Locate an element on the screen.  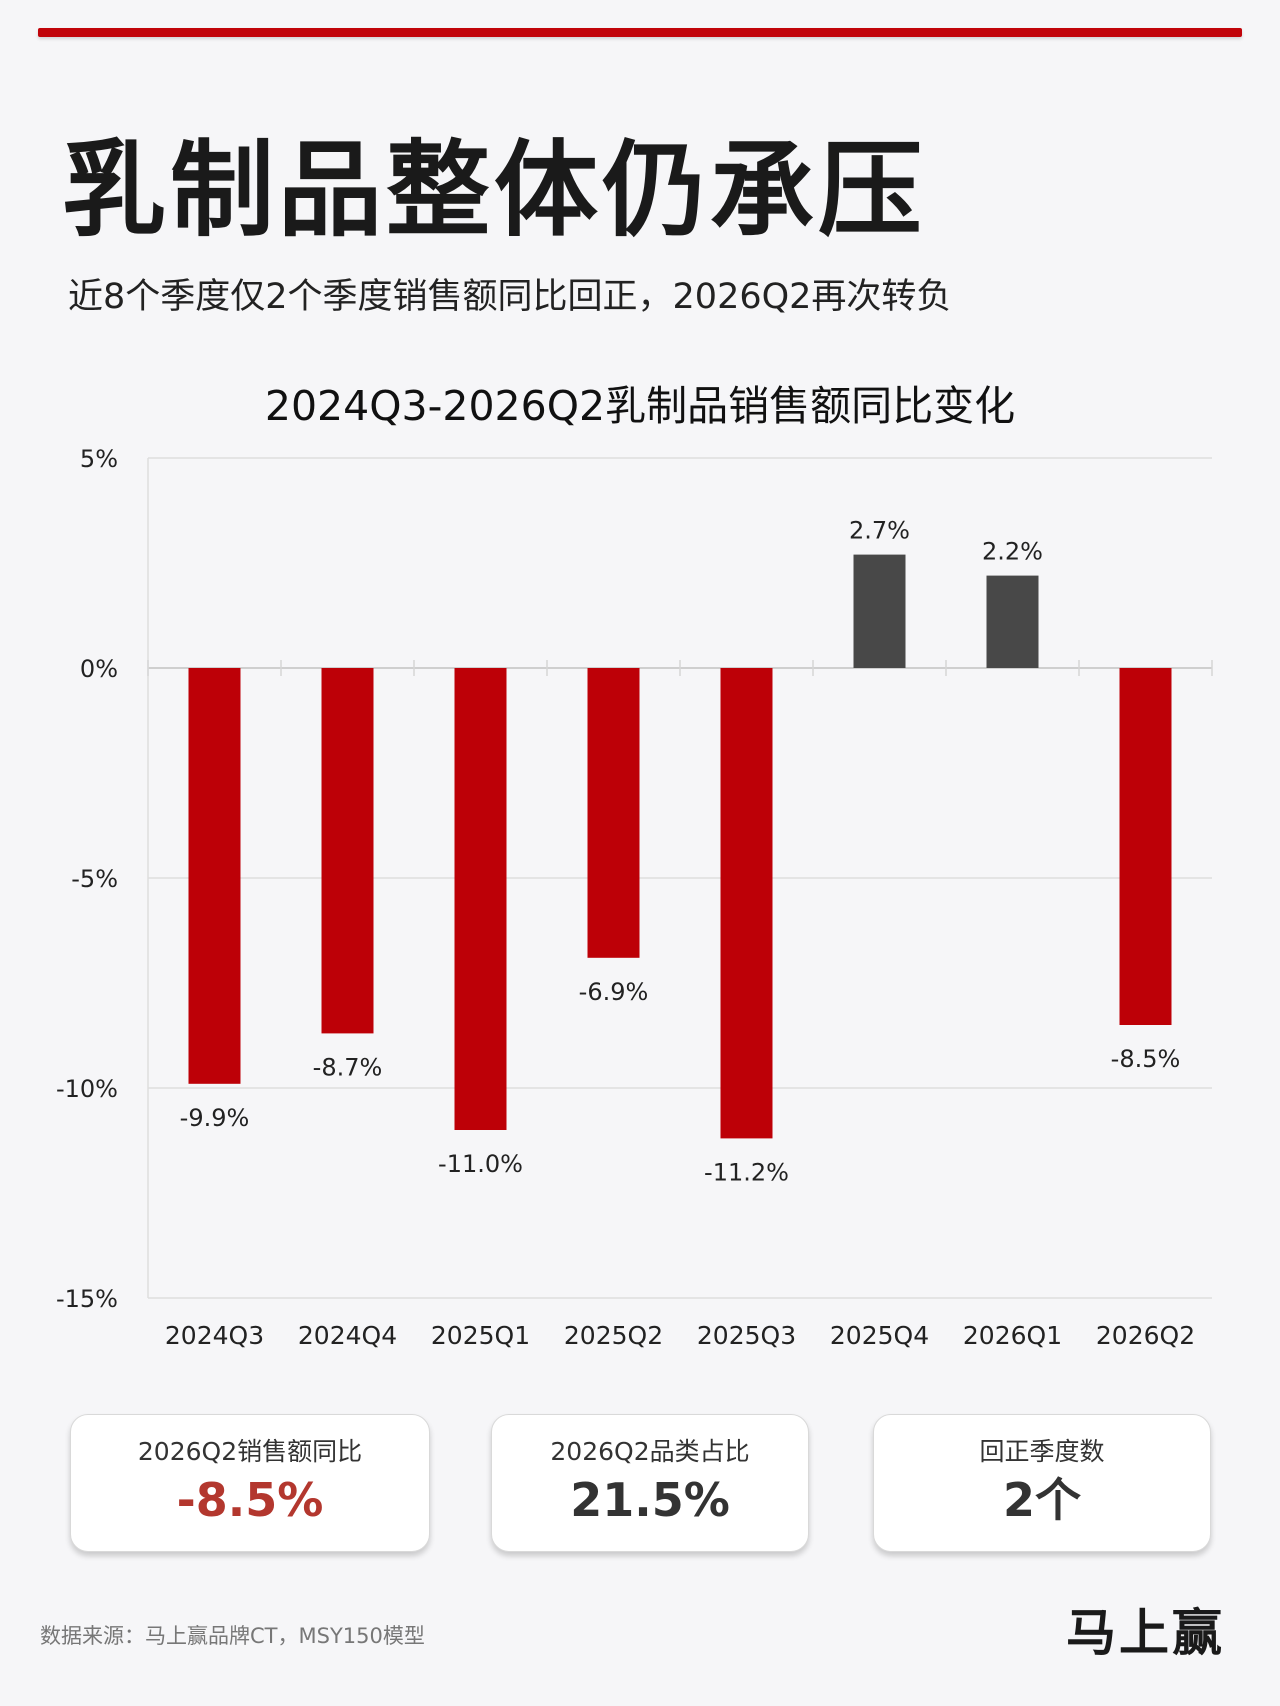
value-label-2025Q4: 2.7% is located at coordinates (879, 531).